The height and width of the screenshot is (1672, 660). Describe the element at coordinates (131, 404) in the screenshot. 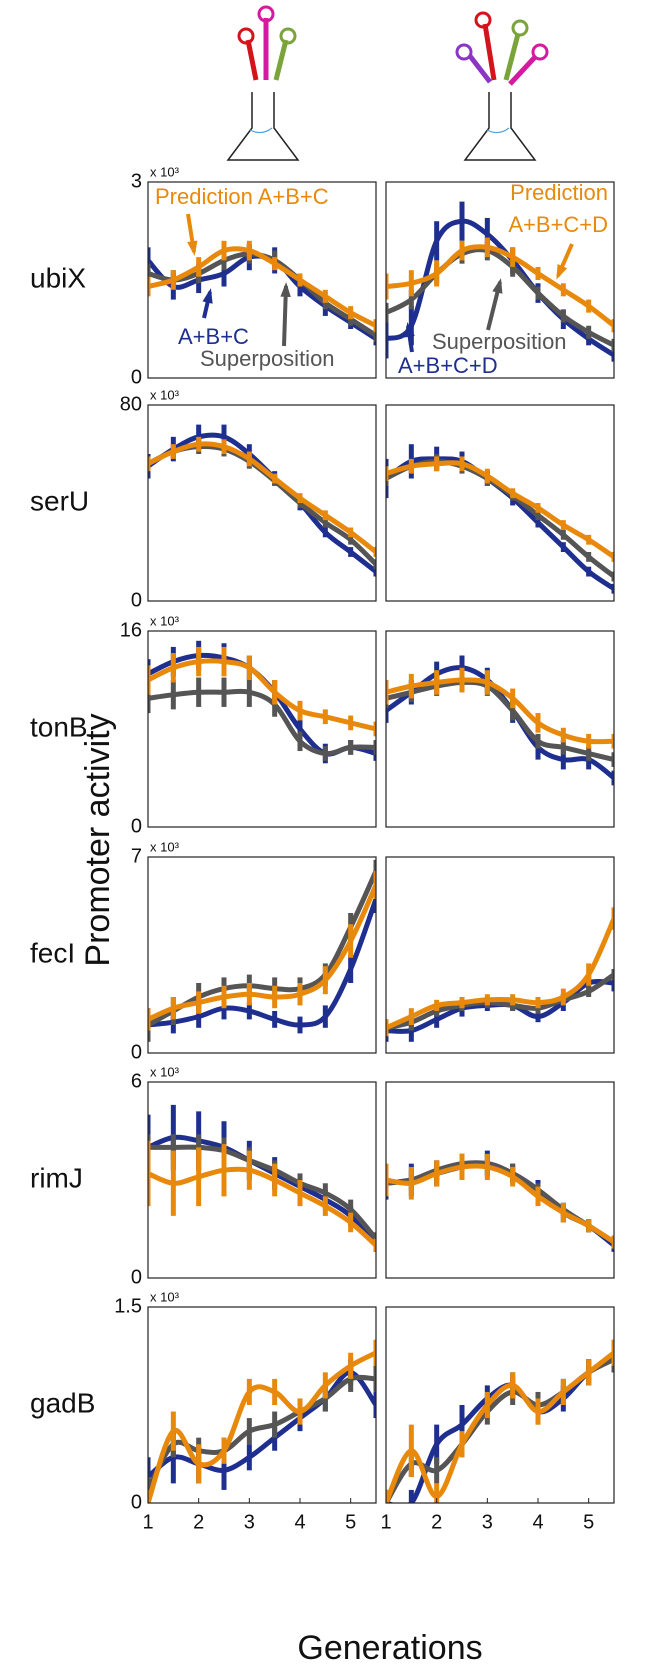

I see `y-tick-label: 80` at that location.